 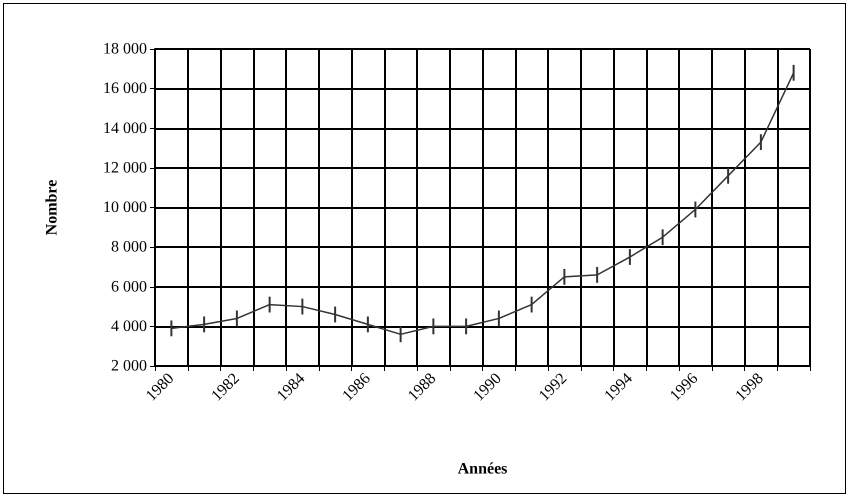 What do you see at coordinates (129, 326) in the screenshot?
I see `y-tick-label: 4 000` at bounding box center [129, 326].